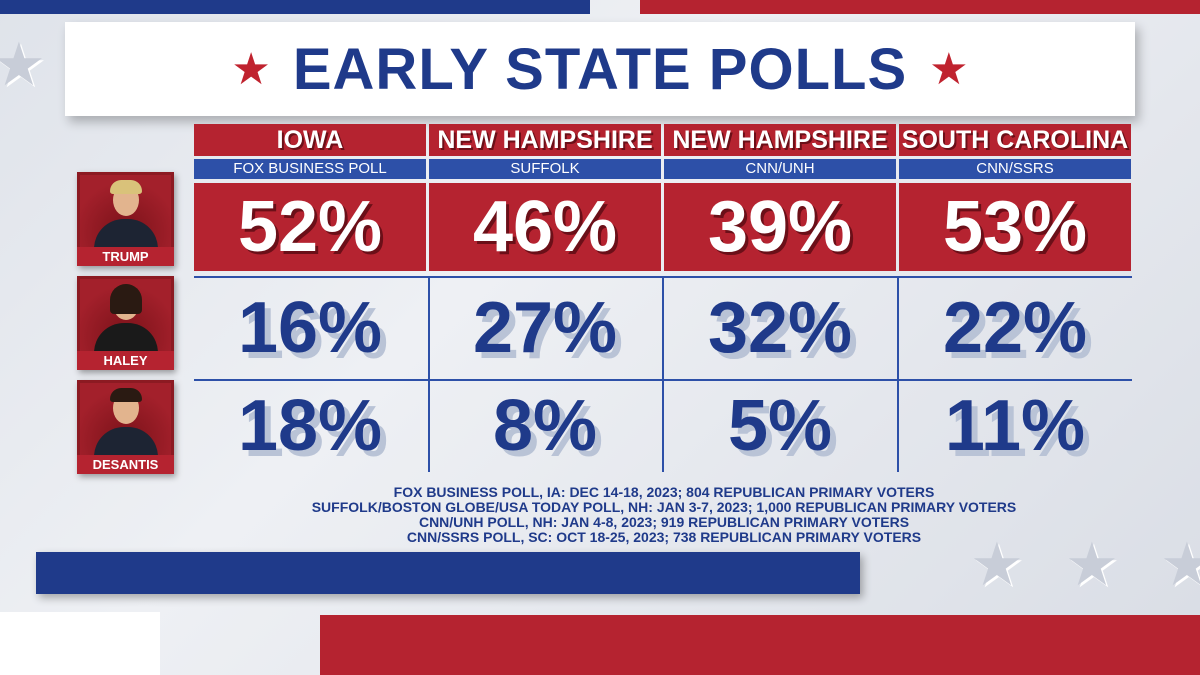 The height and width of the screenshot is (675, 1200). Describe the element at coordinates (545, 227) in the screenshot. I see `poll-value: 46%` at that location.